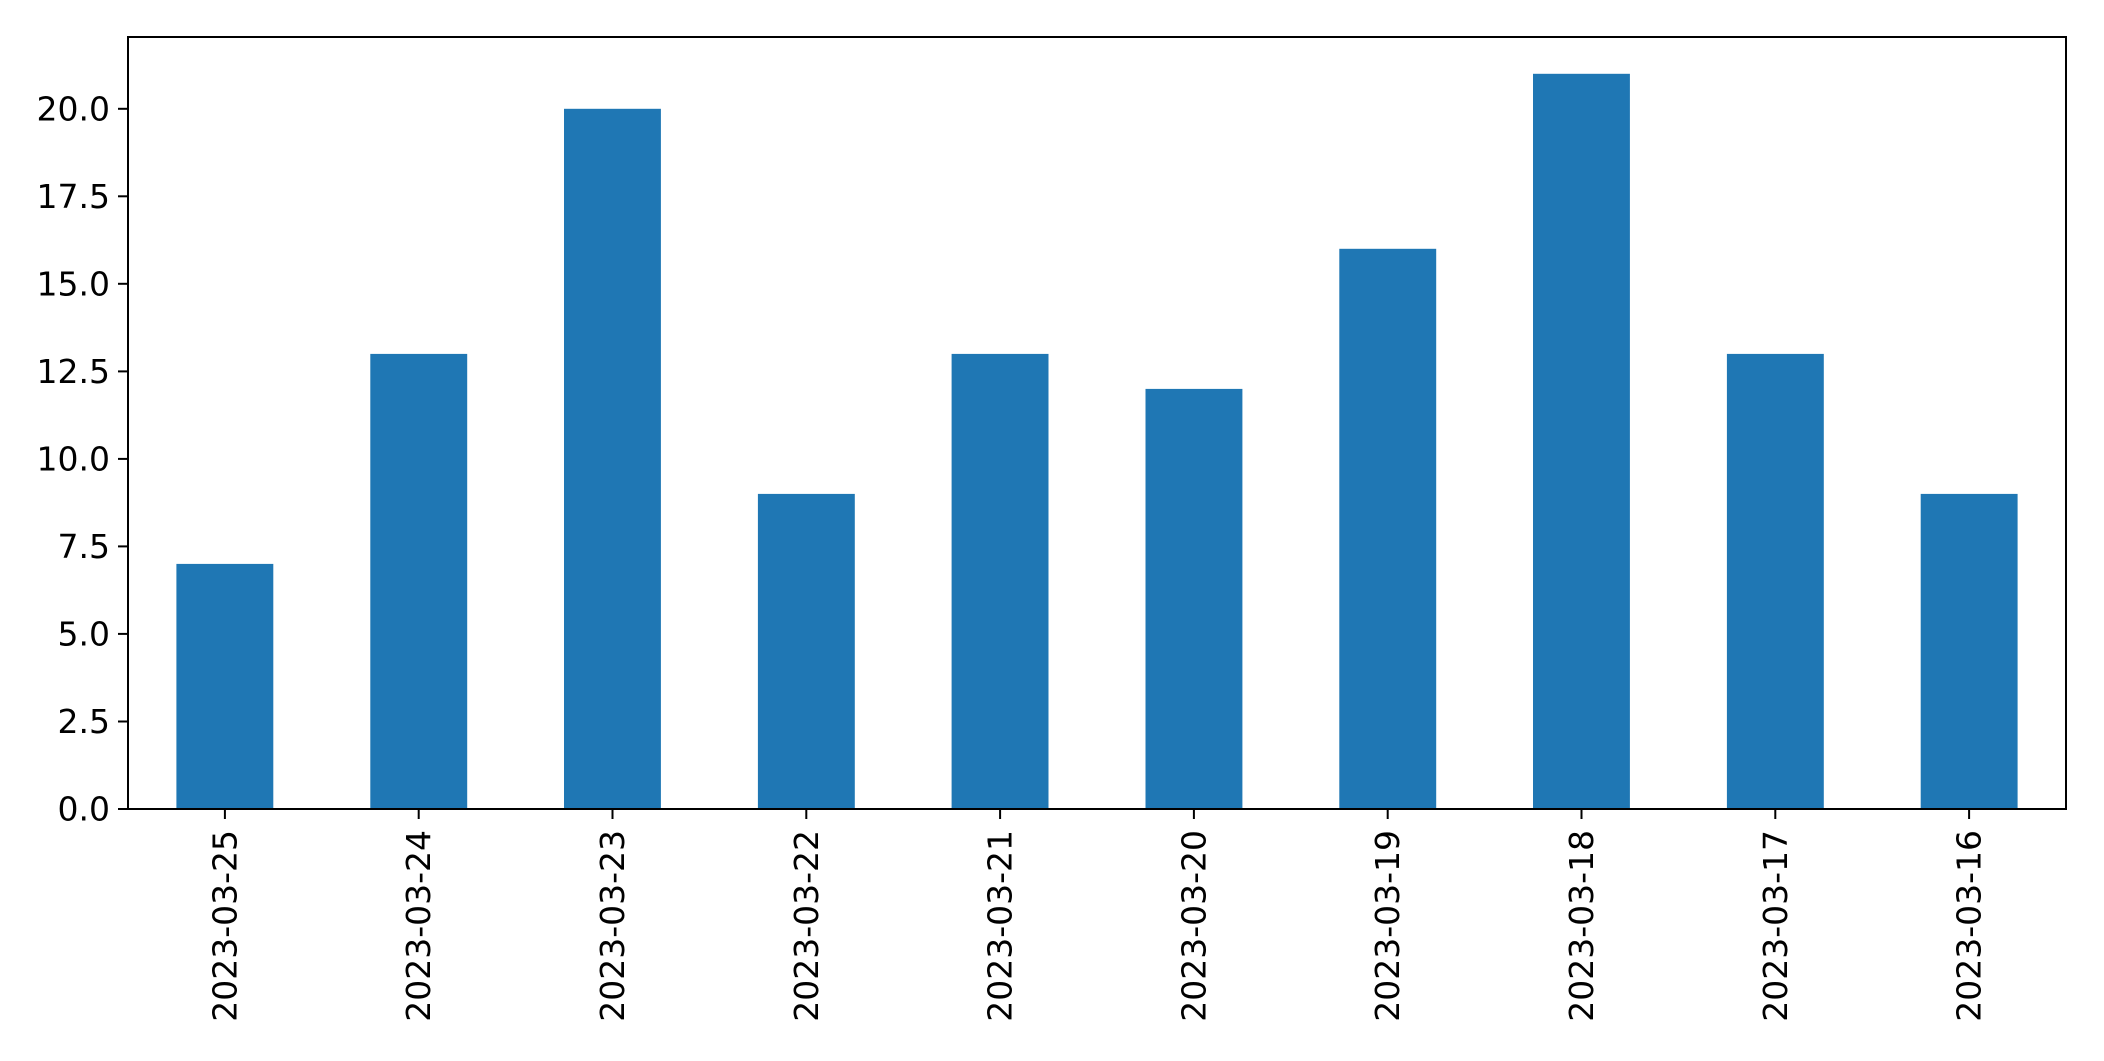 This screenshot has width=2104, height=1061. Describe the element at coordinates (73, 458) in the screenshot. I see `y-tick-label: 10.0` at that location.